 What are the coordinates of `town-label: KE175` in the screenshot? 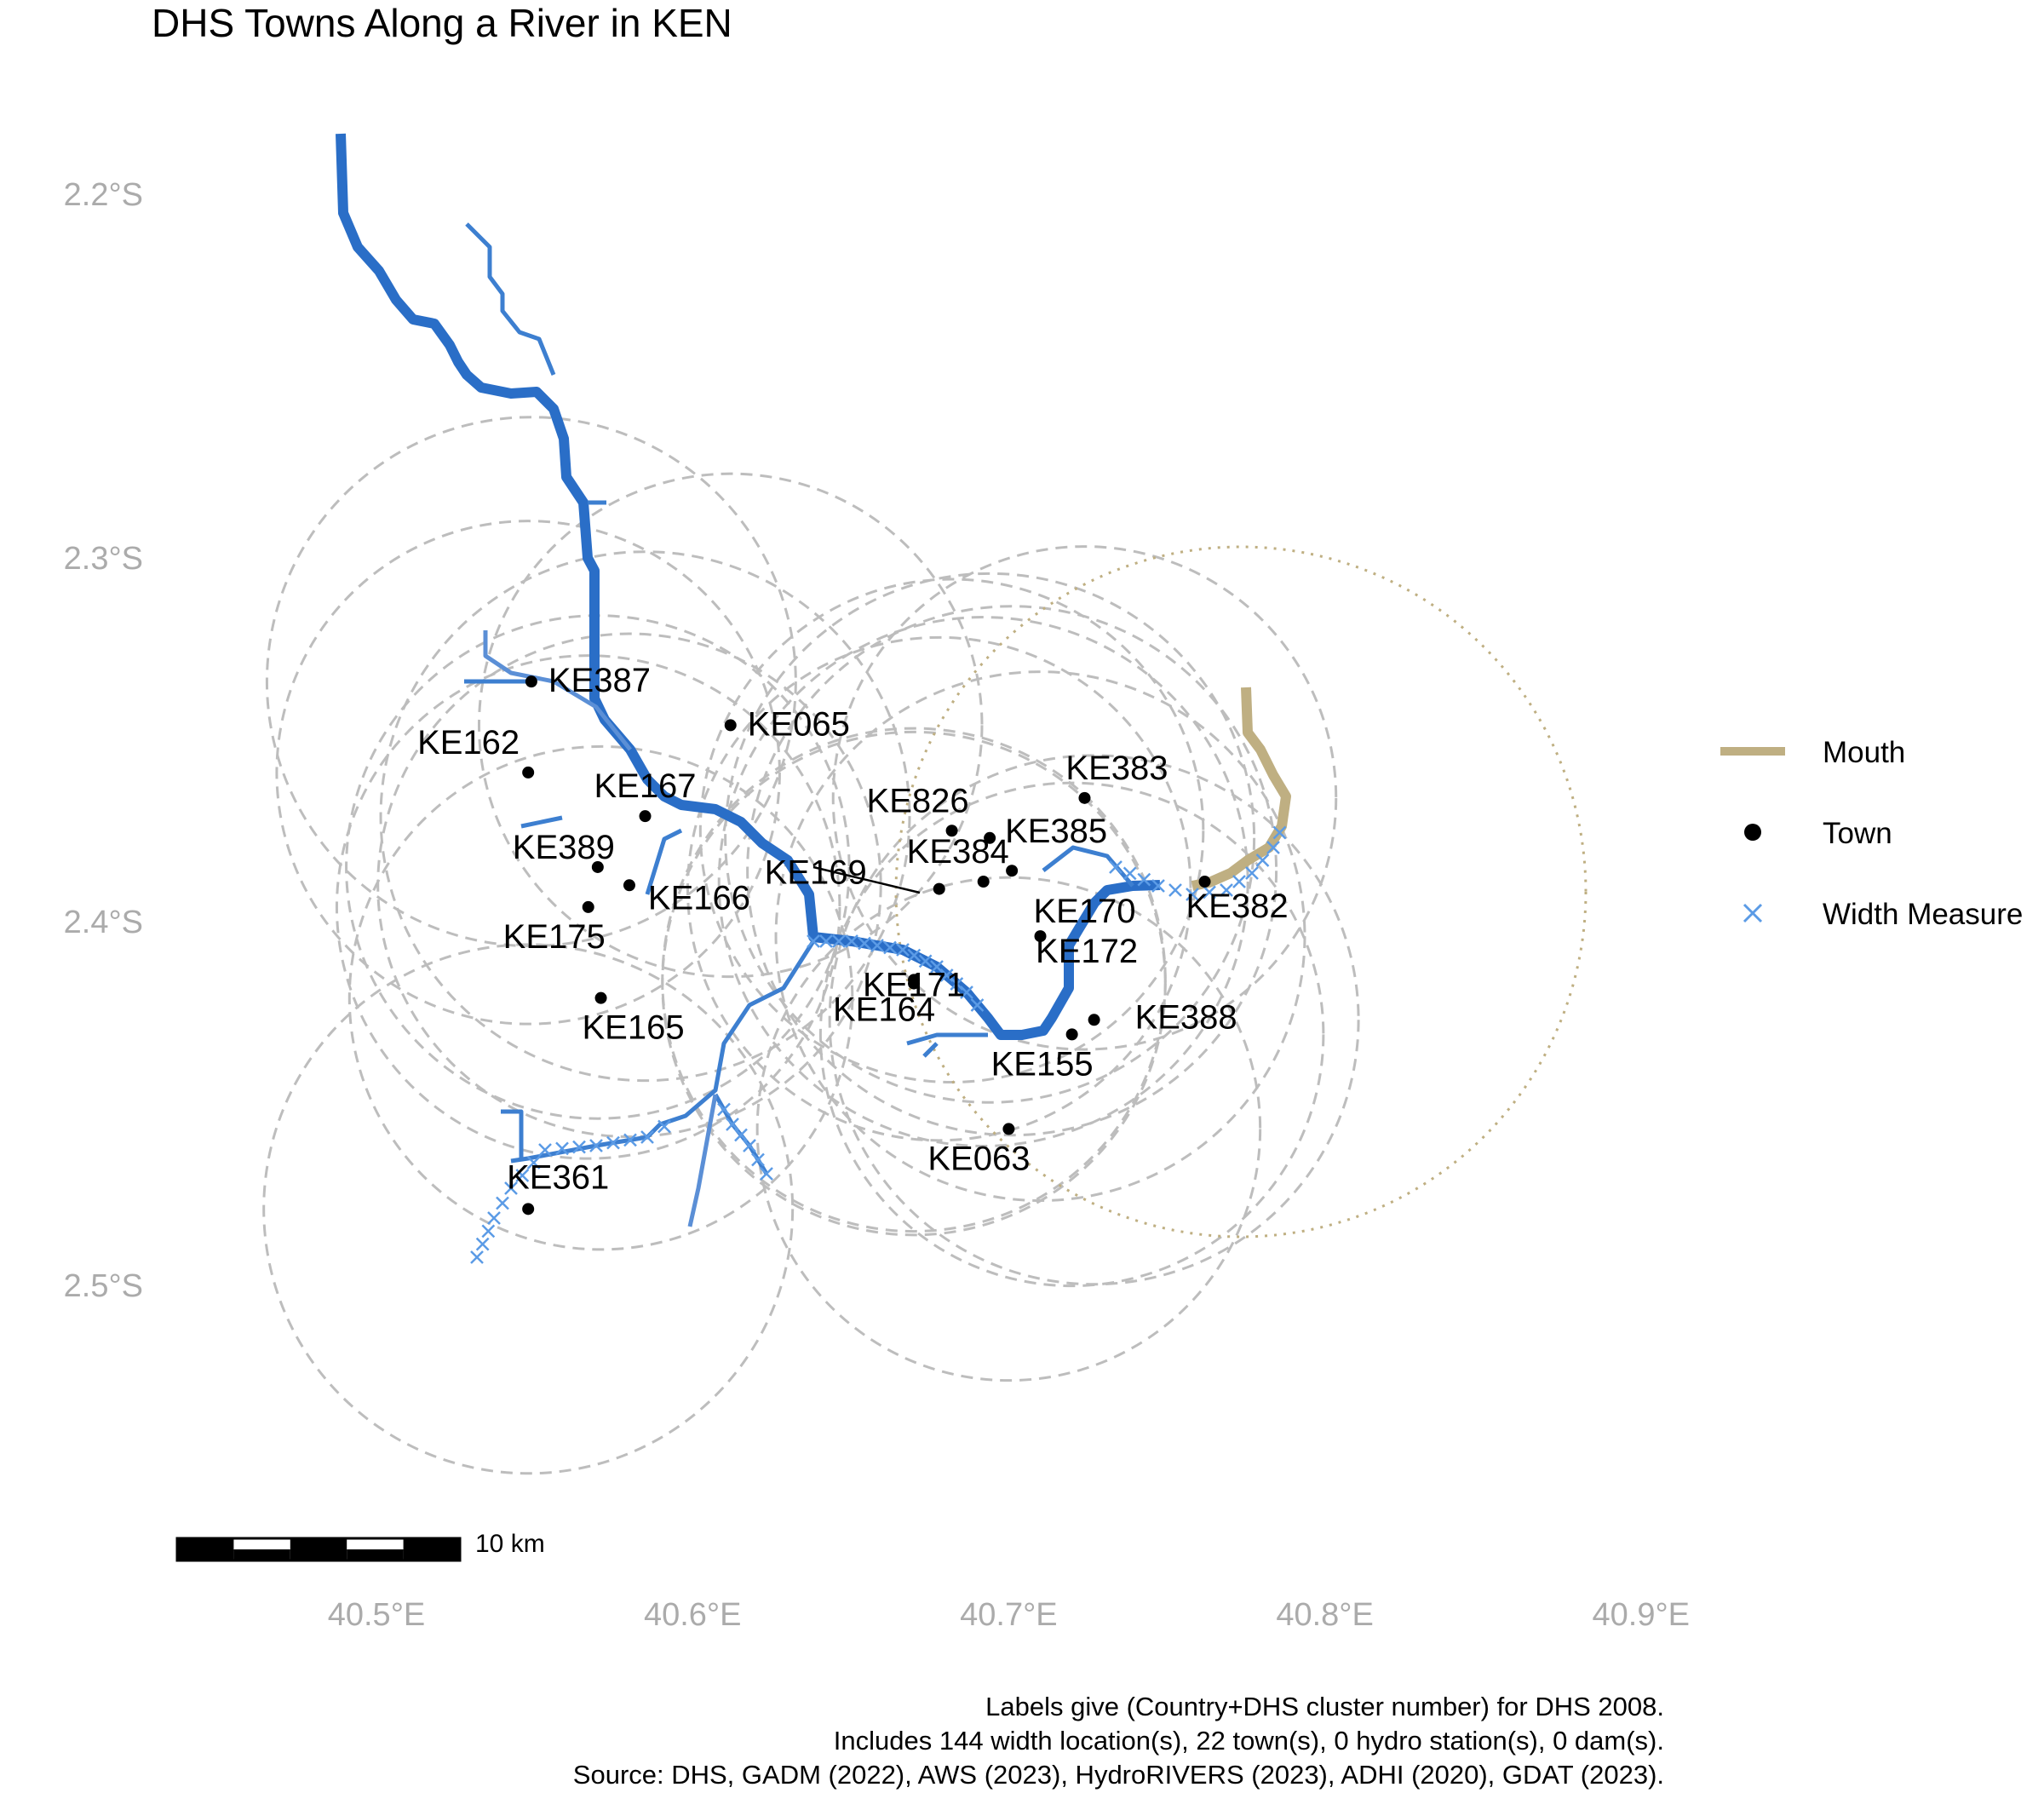 It's located at (554, 937).